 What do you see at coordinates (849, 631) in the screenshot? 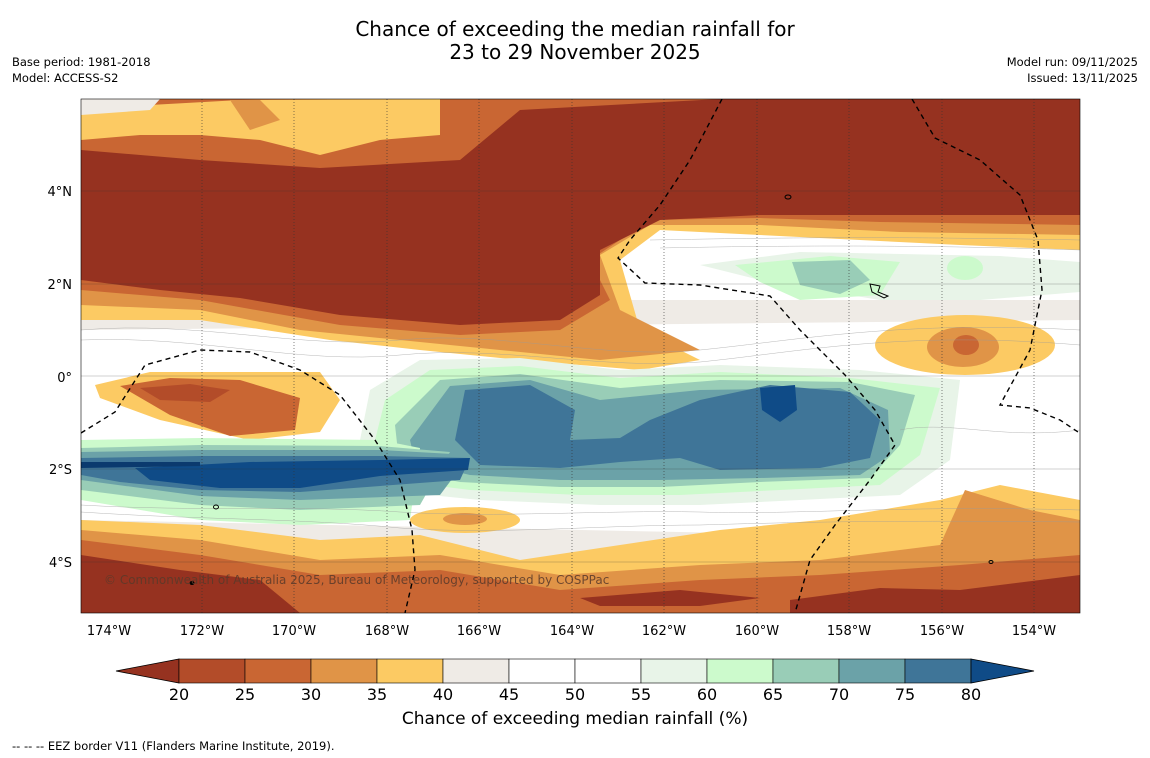
I see `lon-tick-158w: 158°W` at bounding box center [849, 631].